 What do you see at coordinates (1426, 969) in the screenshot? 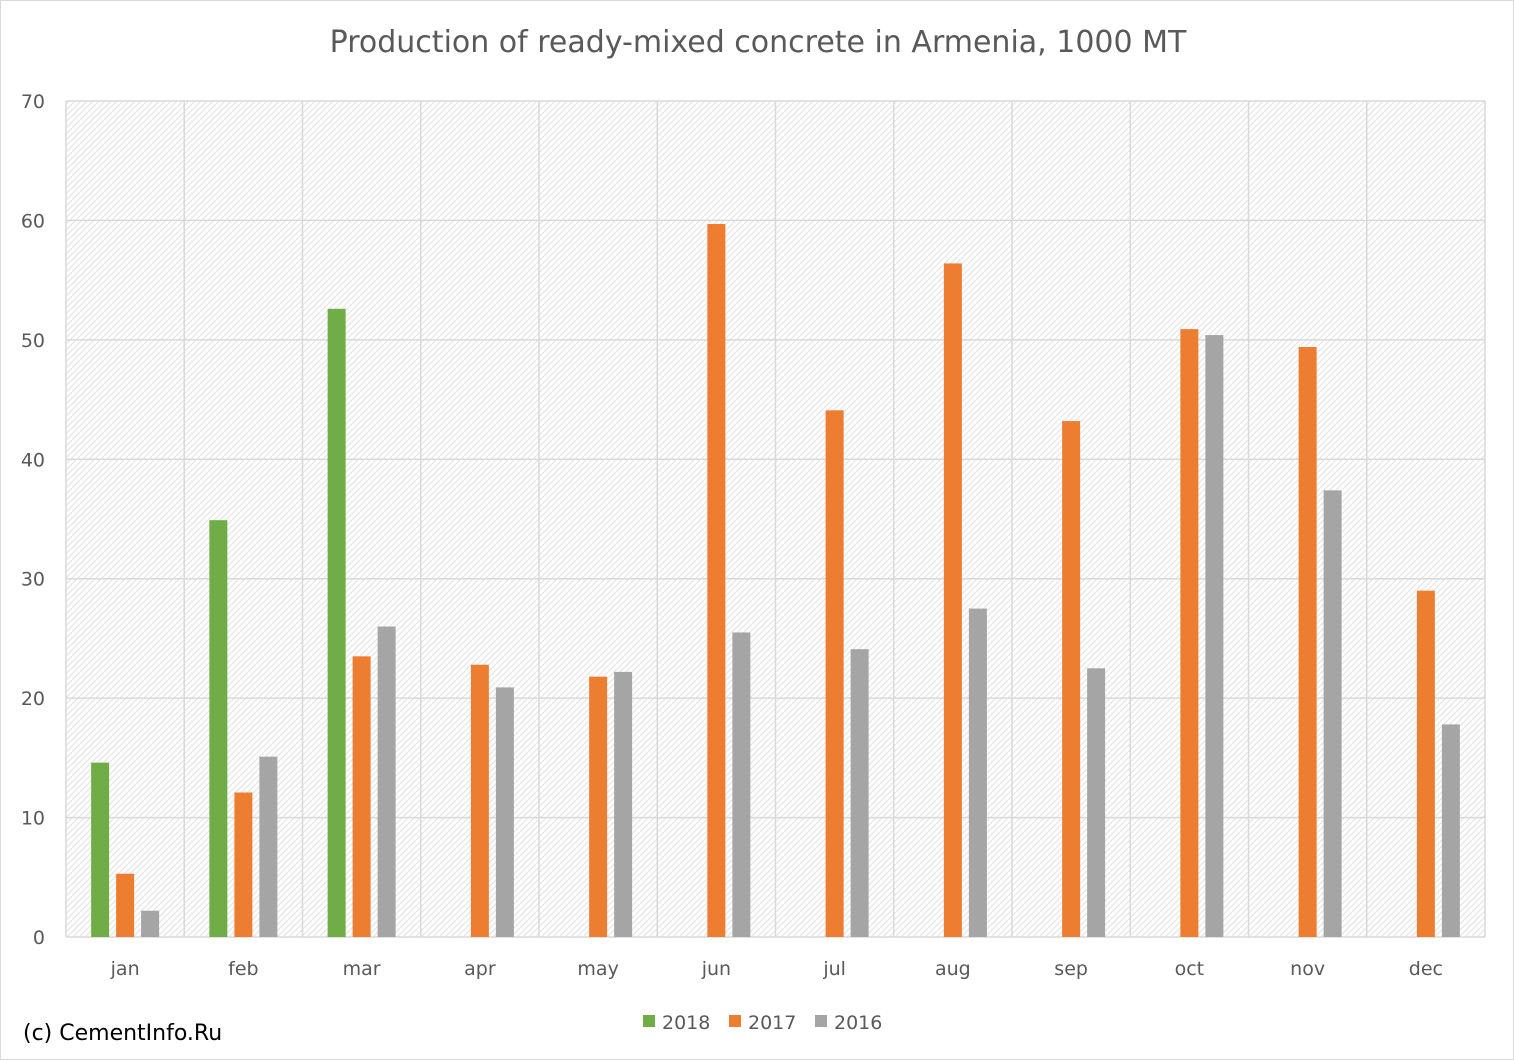
I see `x-tick-label-dec: dec` at bounding box center [1426, 969].